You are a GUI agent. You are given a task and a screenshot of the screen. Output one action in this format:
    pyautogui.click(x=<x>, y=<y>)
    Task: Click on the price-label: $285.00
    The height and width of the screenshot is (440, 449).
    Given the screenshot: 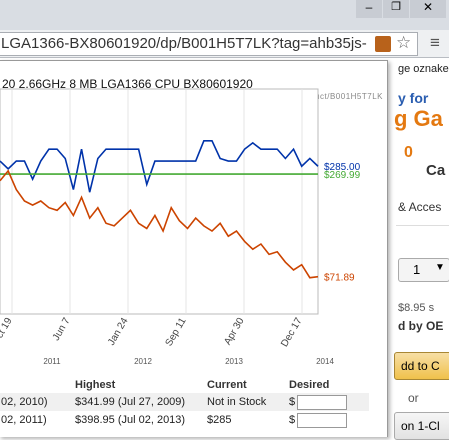 What is the action you would take?
    pyautogui.click(x=342, y=167)
    